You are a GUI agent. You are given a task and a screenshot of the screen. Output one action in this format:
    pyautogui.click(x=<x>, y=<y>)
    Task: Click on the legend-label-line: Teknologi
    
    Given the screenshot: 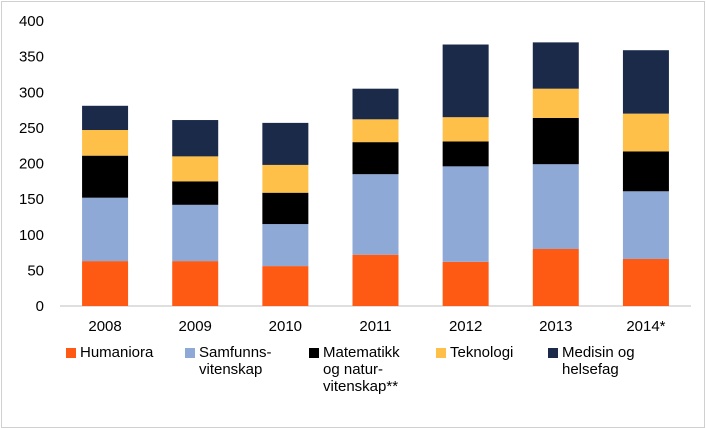 What is the action you would take?
    pyautogui.click(x=481, y=352)
    